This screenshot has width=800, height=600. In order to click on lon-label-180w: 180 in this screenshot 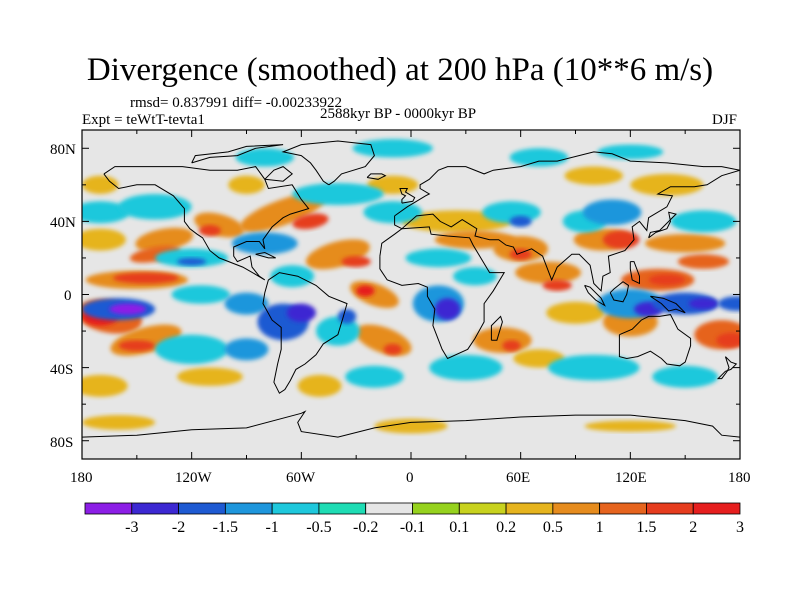, I will do `click(81, 478)`.